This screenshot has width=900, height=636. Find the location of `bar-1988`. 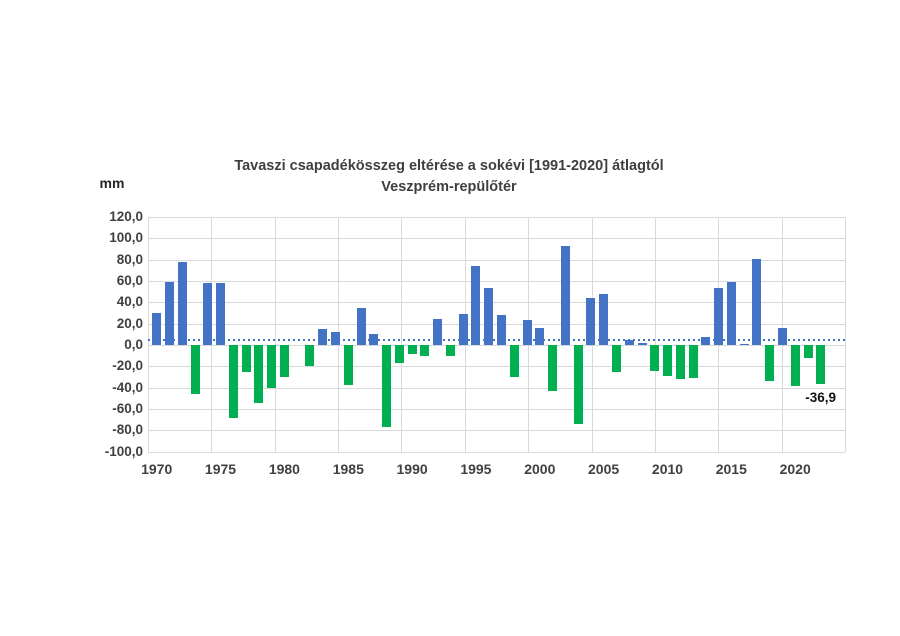

bar-1988 is located at coordinates (387, 386).